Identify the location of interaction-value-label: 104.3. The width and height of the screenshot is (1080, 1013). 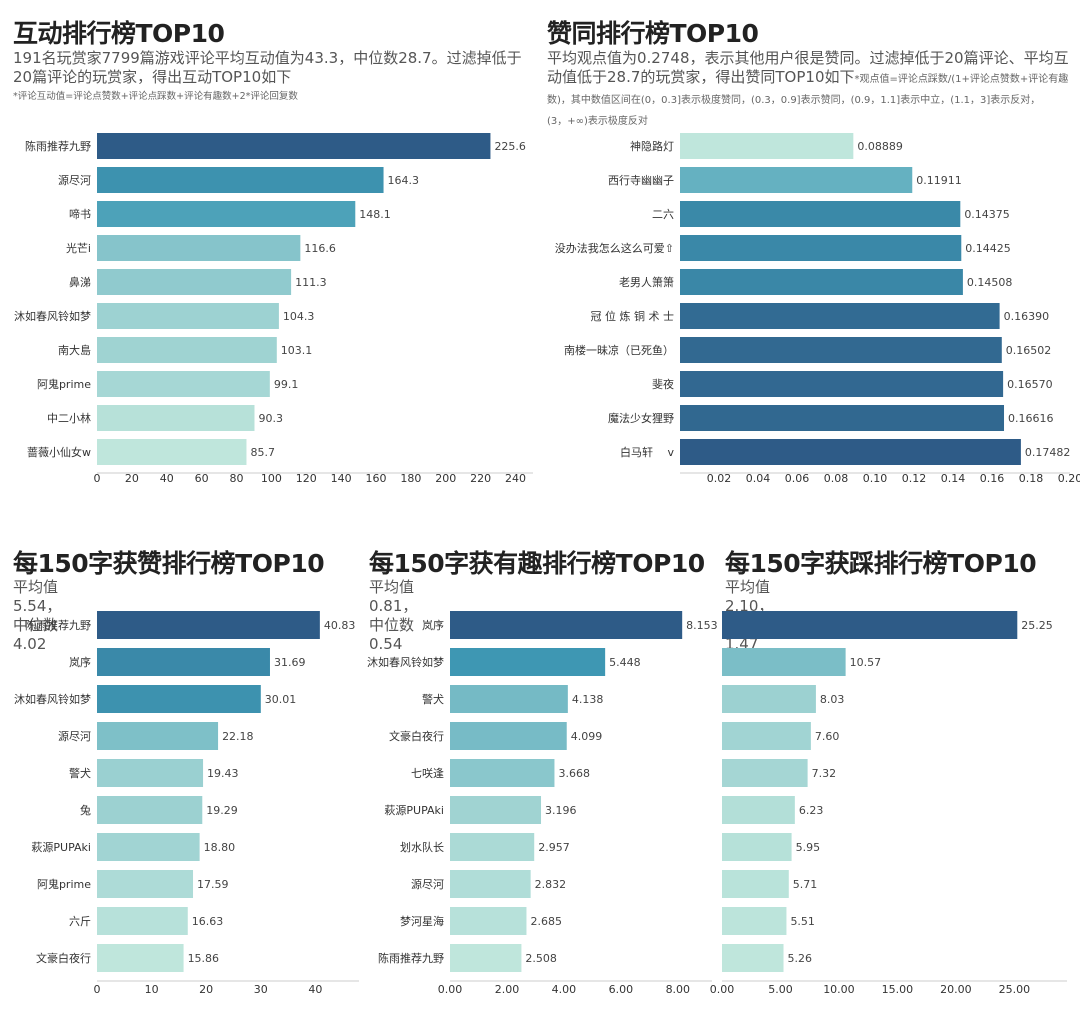
(299, 316).